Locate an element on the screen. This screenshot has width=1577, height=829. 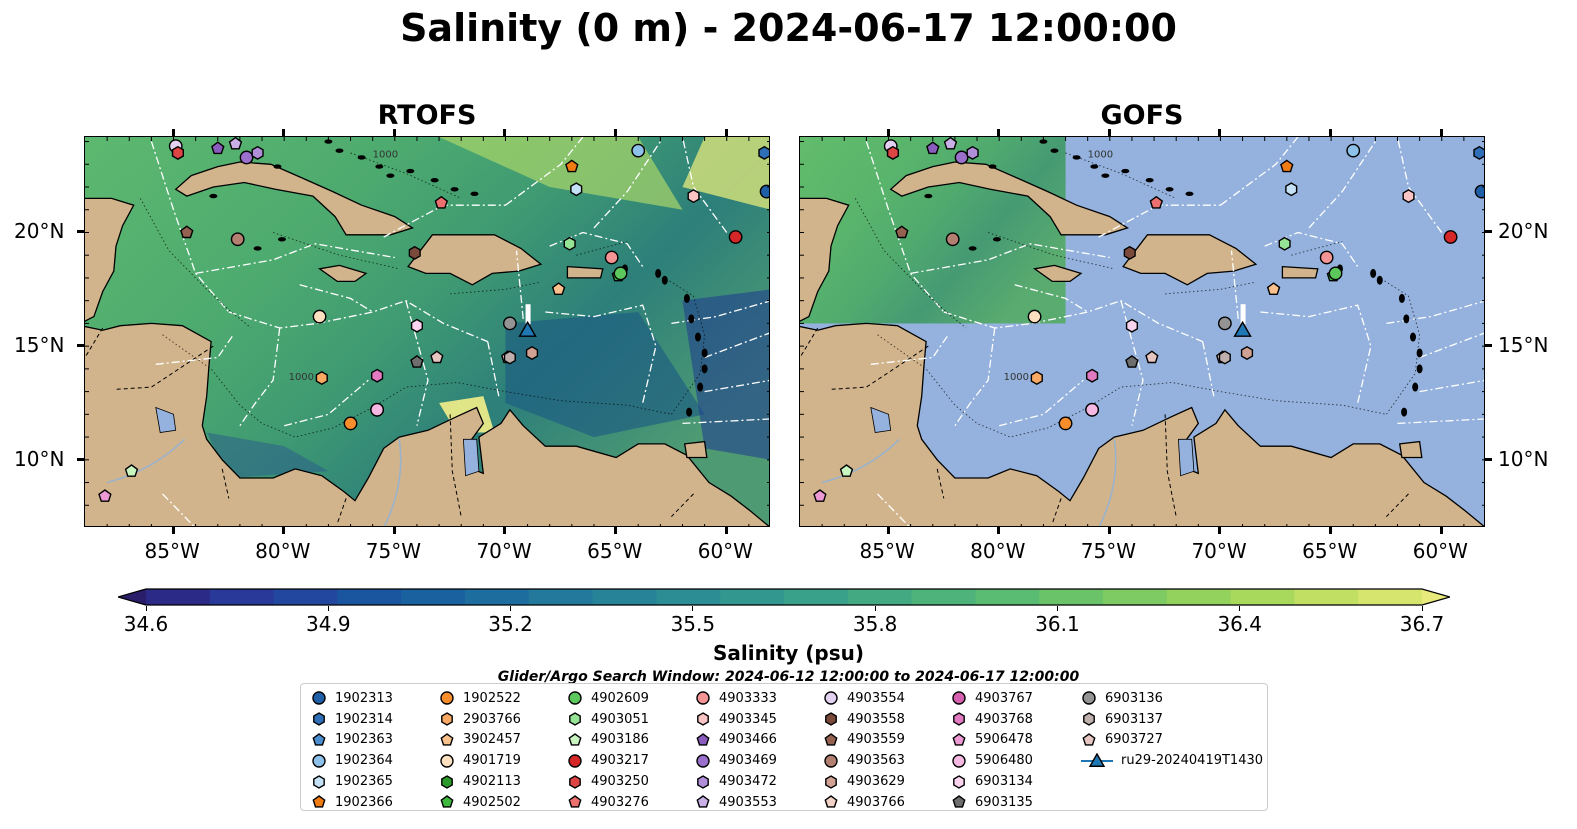
legend-item: 5906478 is located at coordinates (992, 740).